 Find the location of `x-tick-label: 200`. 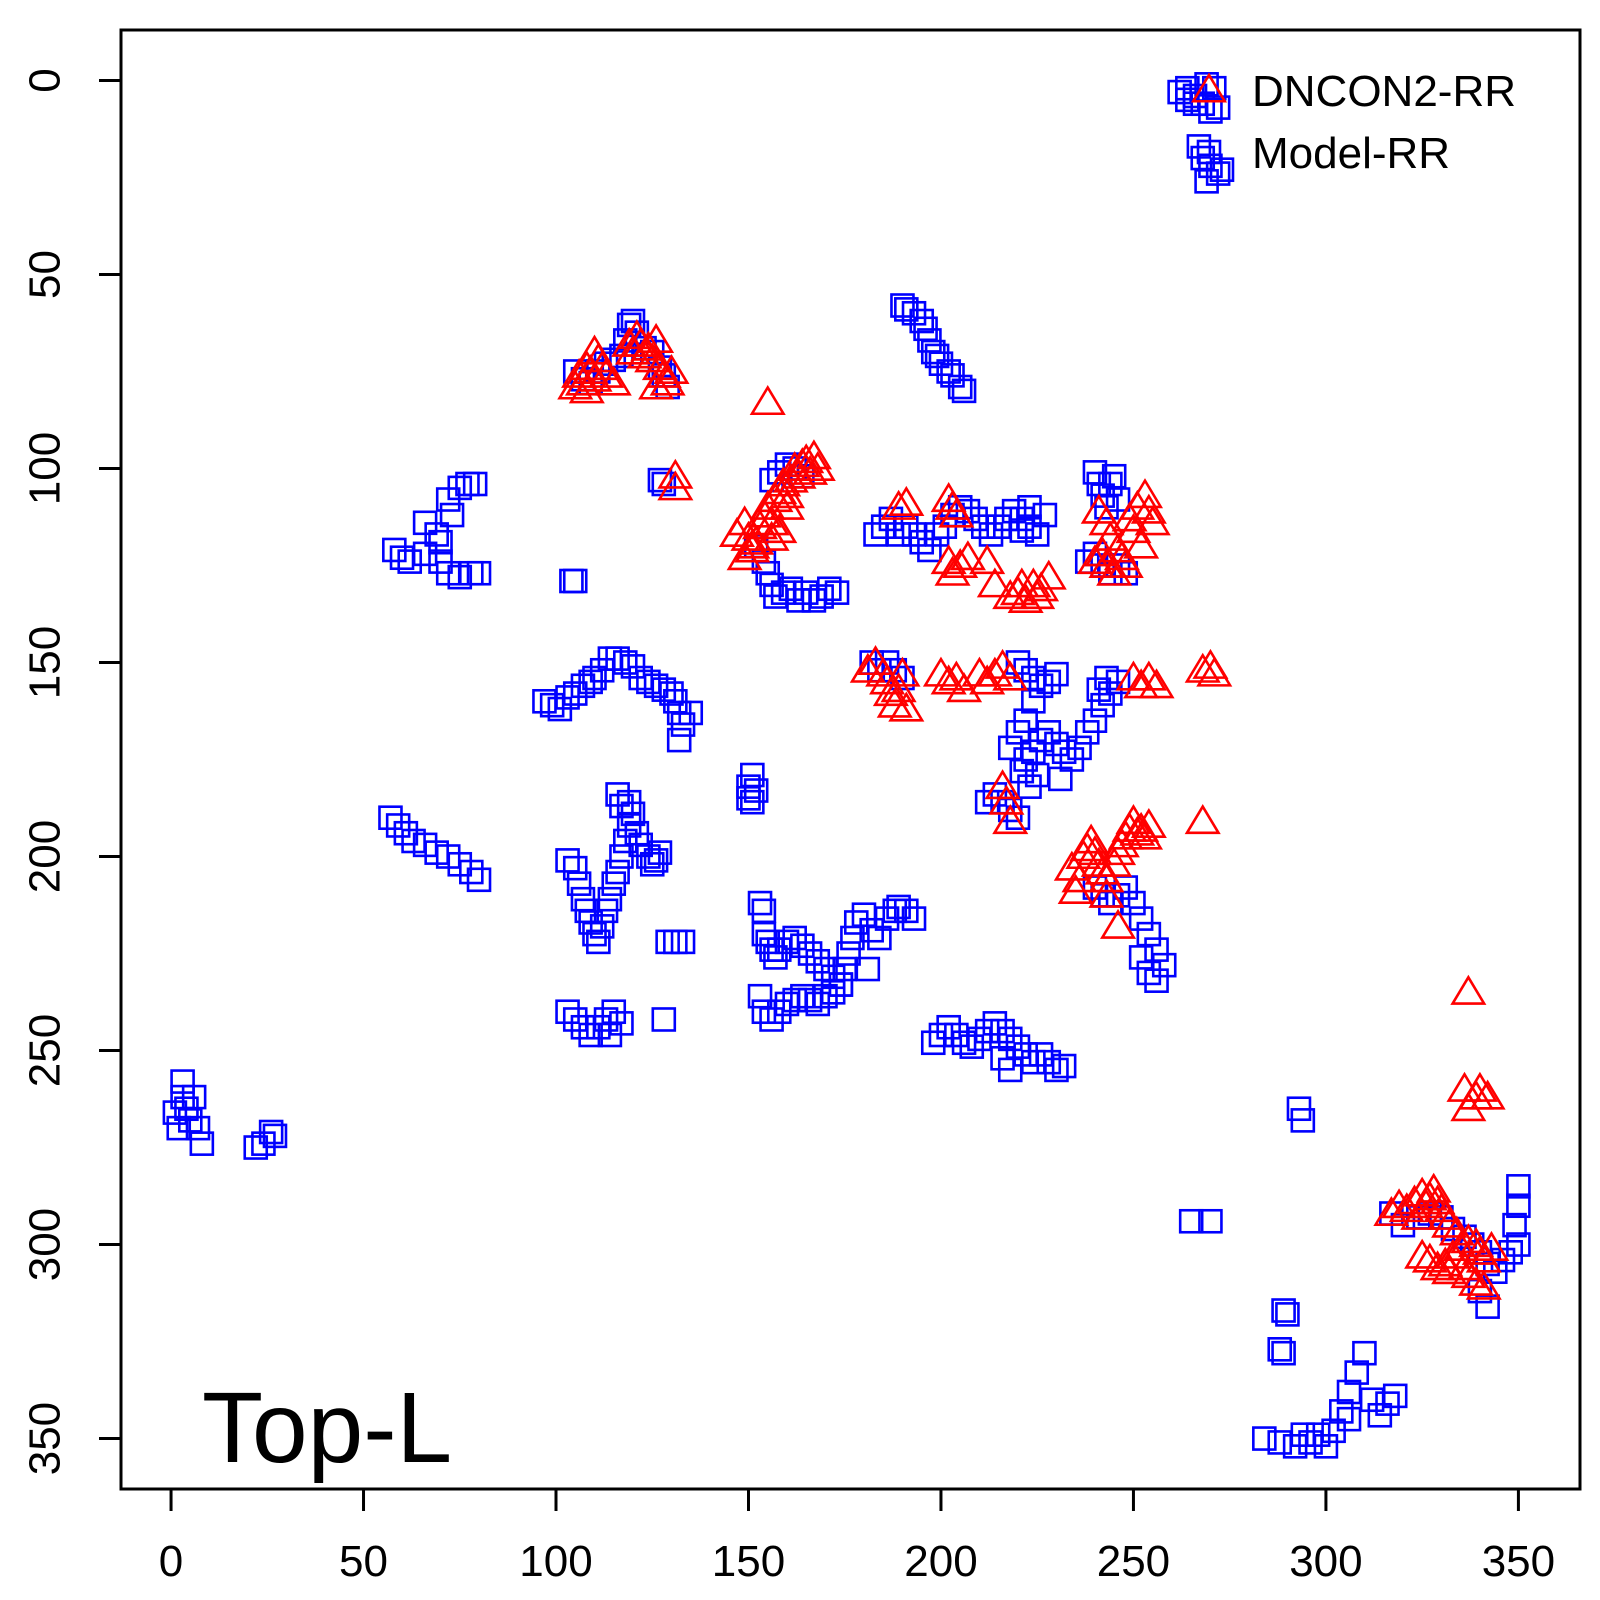

x-tick-label: 200 is located at coordinates (940, 1561).